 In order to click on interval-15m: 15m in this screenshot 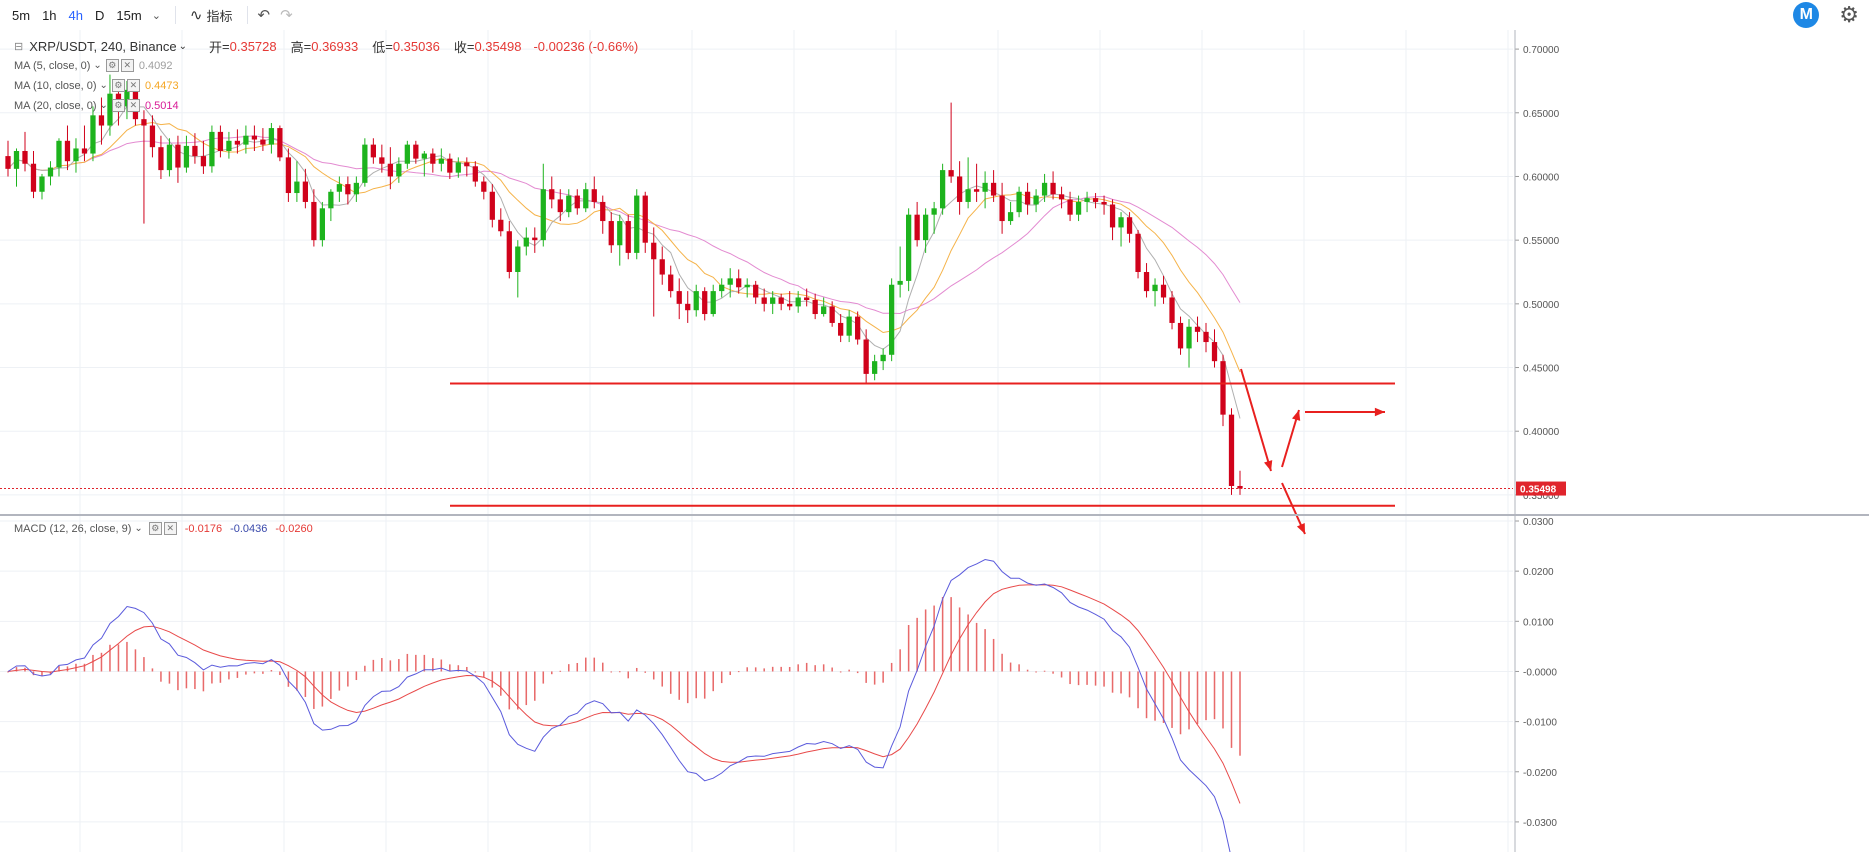, I will do `click(129, 15)`.